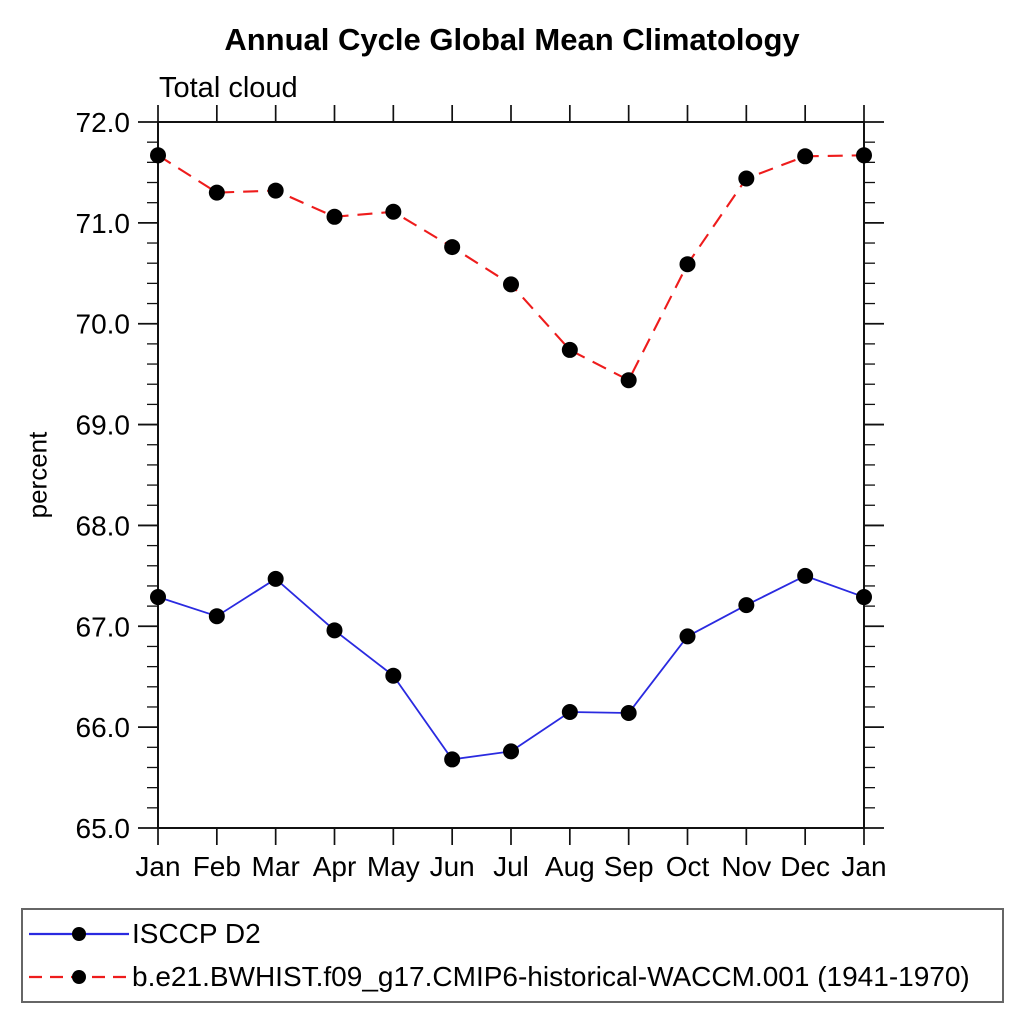  Describe the element at coordinates (196, 934) in the screenshot. I see `legend-label: ISCCP D2` at that location.